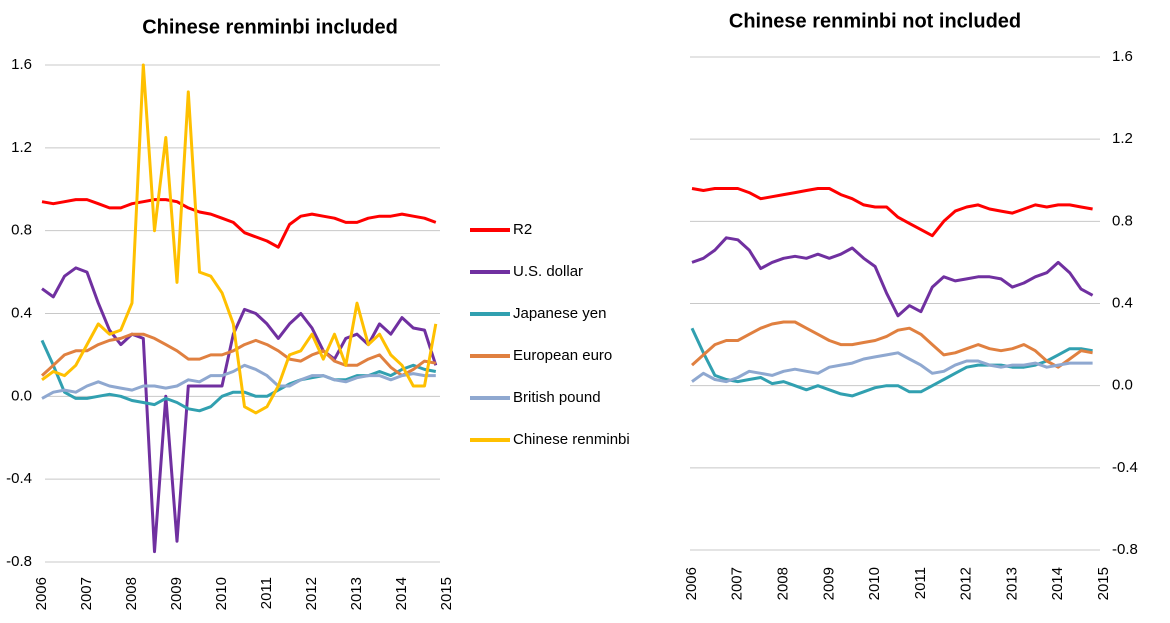  Describe the element at coordinates (270, 27) in the screenshot. I see `chart-title: Chinese renminbi included` at that location.